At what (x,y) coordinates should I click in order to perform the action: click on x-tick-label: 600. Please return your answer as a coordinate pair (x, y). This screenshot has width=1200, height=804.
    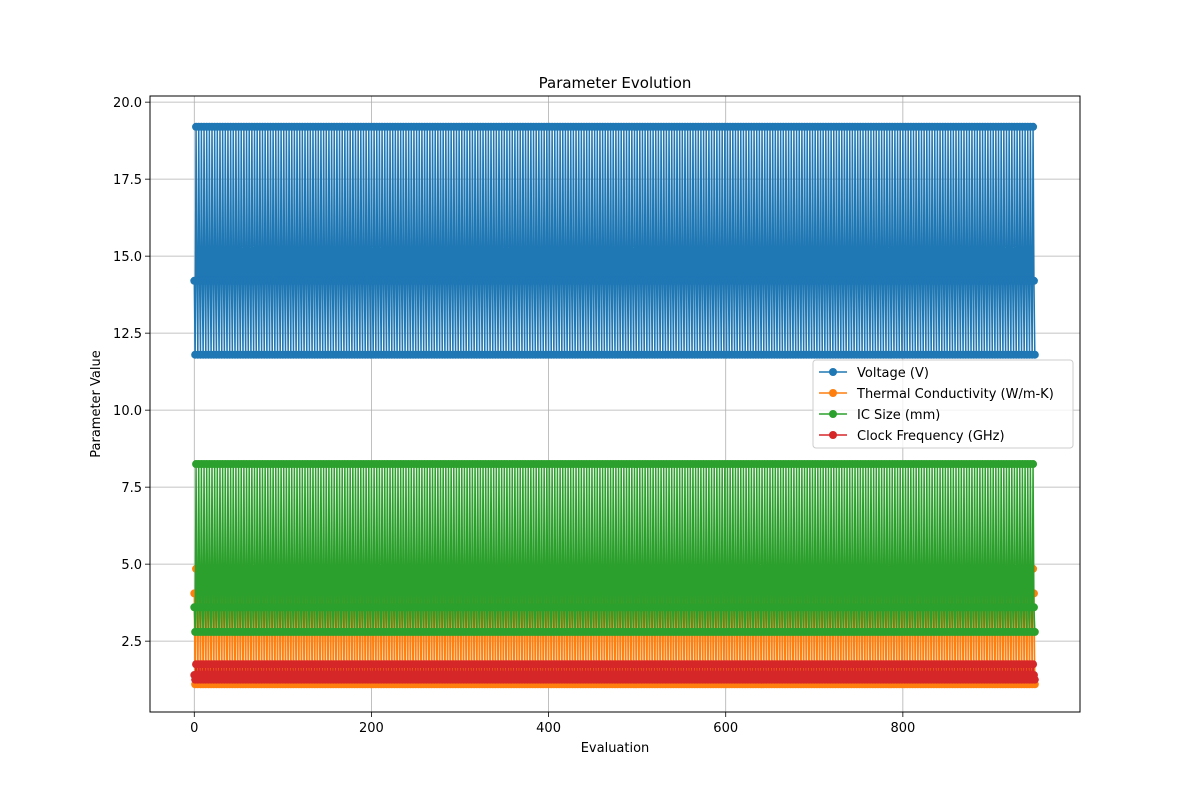
    Looking at the image, I should click on (725, 728).